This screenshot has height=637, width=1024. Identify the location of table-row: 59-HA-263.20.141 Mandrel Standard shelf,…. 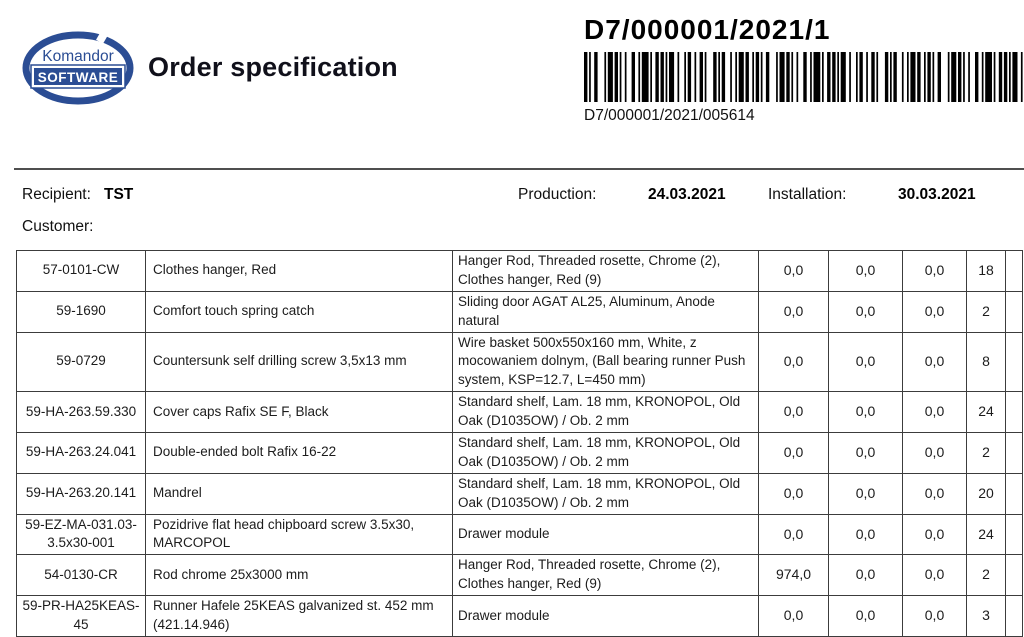
(519, 493).